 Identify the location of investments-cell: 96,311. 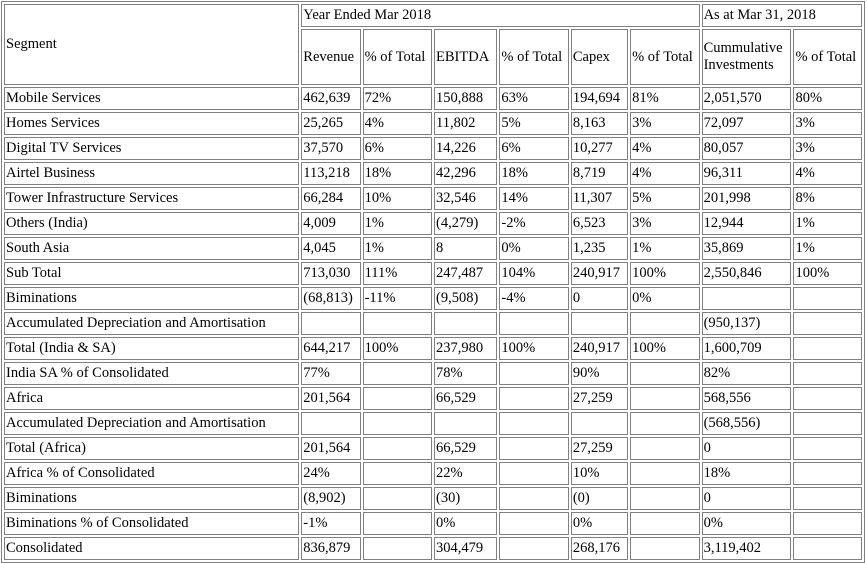
(746, 173).